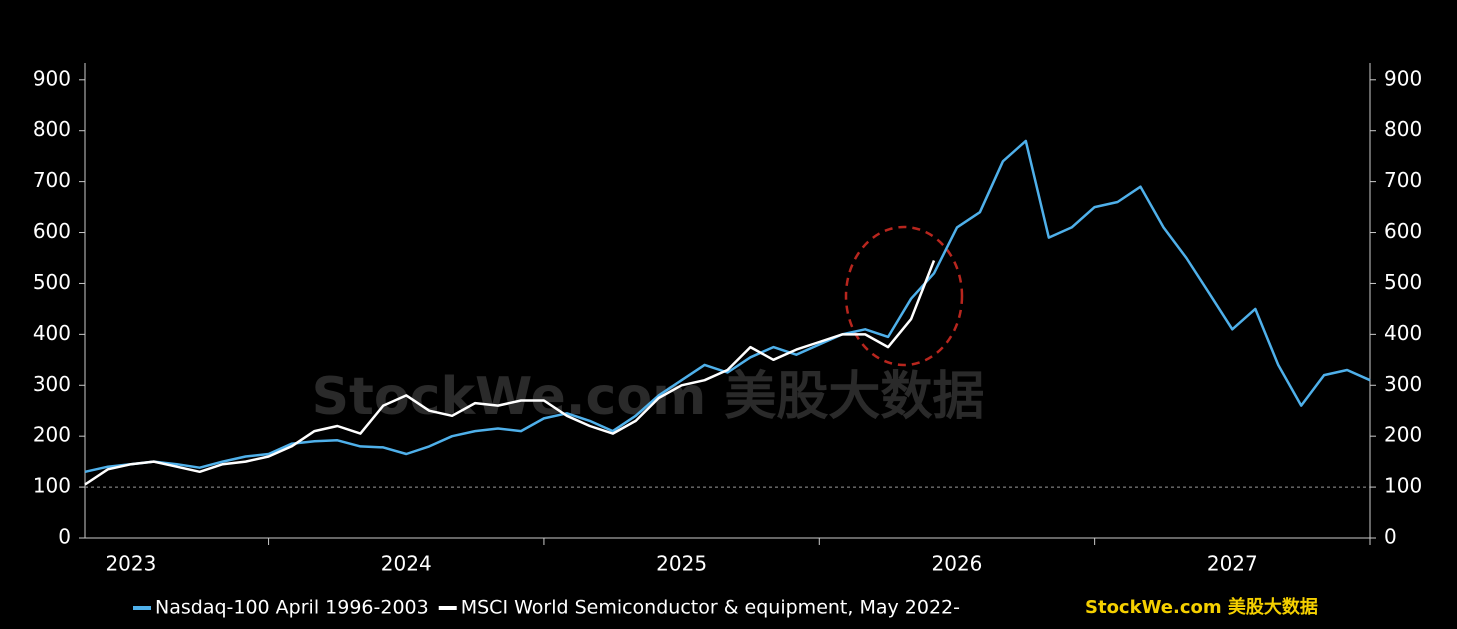  Describe the element at coordinates (1403, 78) in the screenshot. I see `y2-tick-label: 900` at that location.